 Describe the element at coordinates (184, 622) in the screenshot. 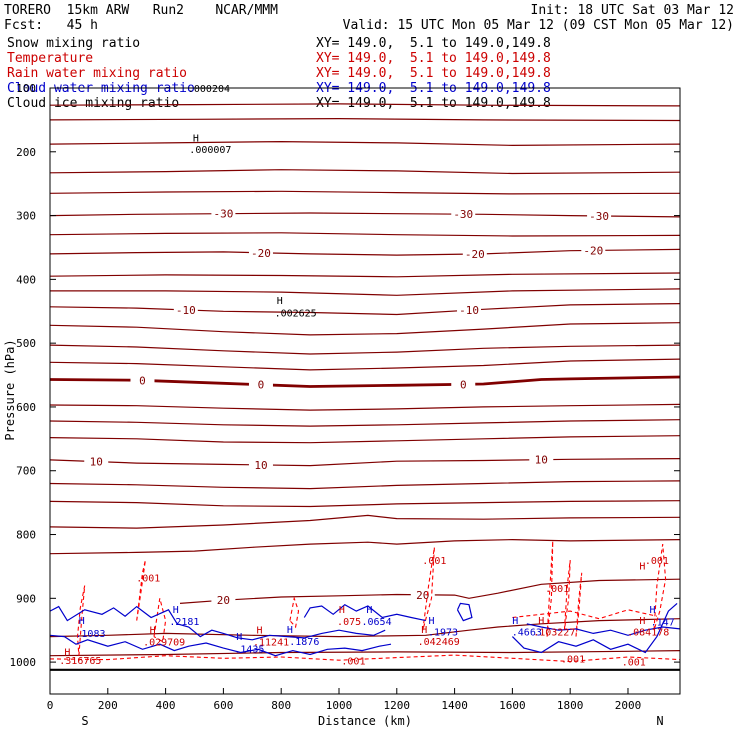

I see `contour-value-label: .2181` at that location.